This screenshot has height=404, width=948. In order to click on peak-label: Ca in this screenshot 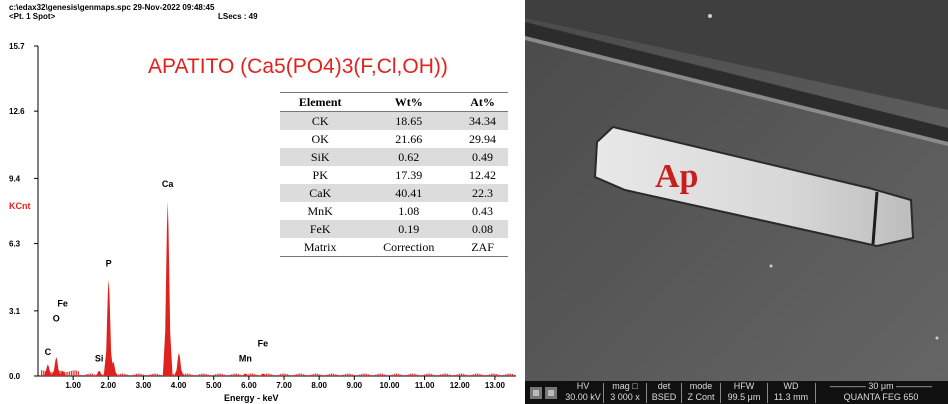, I will do `click(168, 184)`.